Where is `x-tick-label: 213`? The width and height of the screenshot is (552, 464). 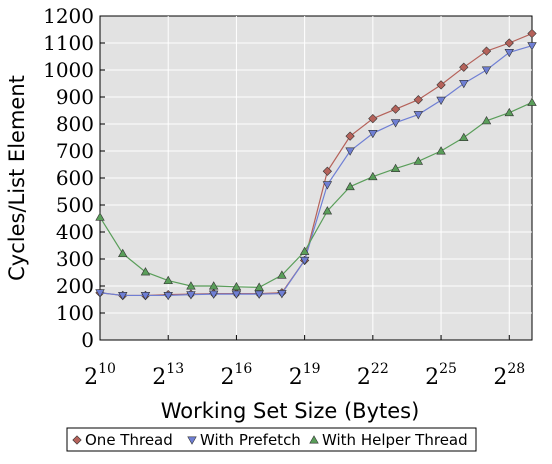
x-tick-label: 213 is located at coordinates (168, 375).